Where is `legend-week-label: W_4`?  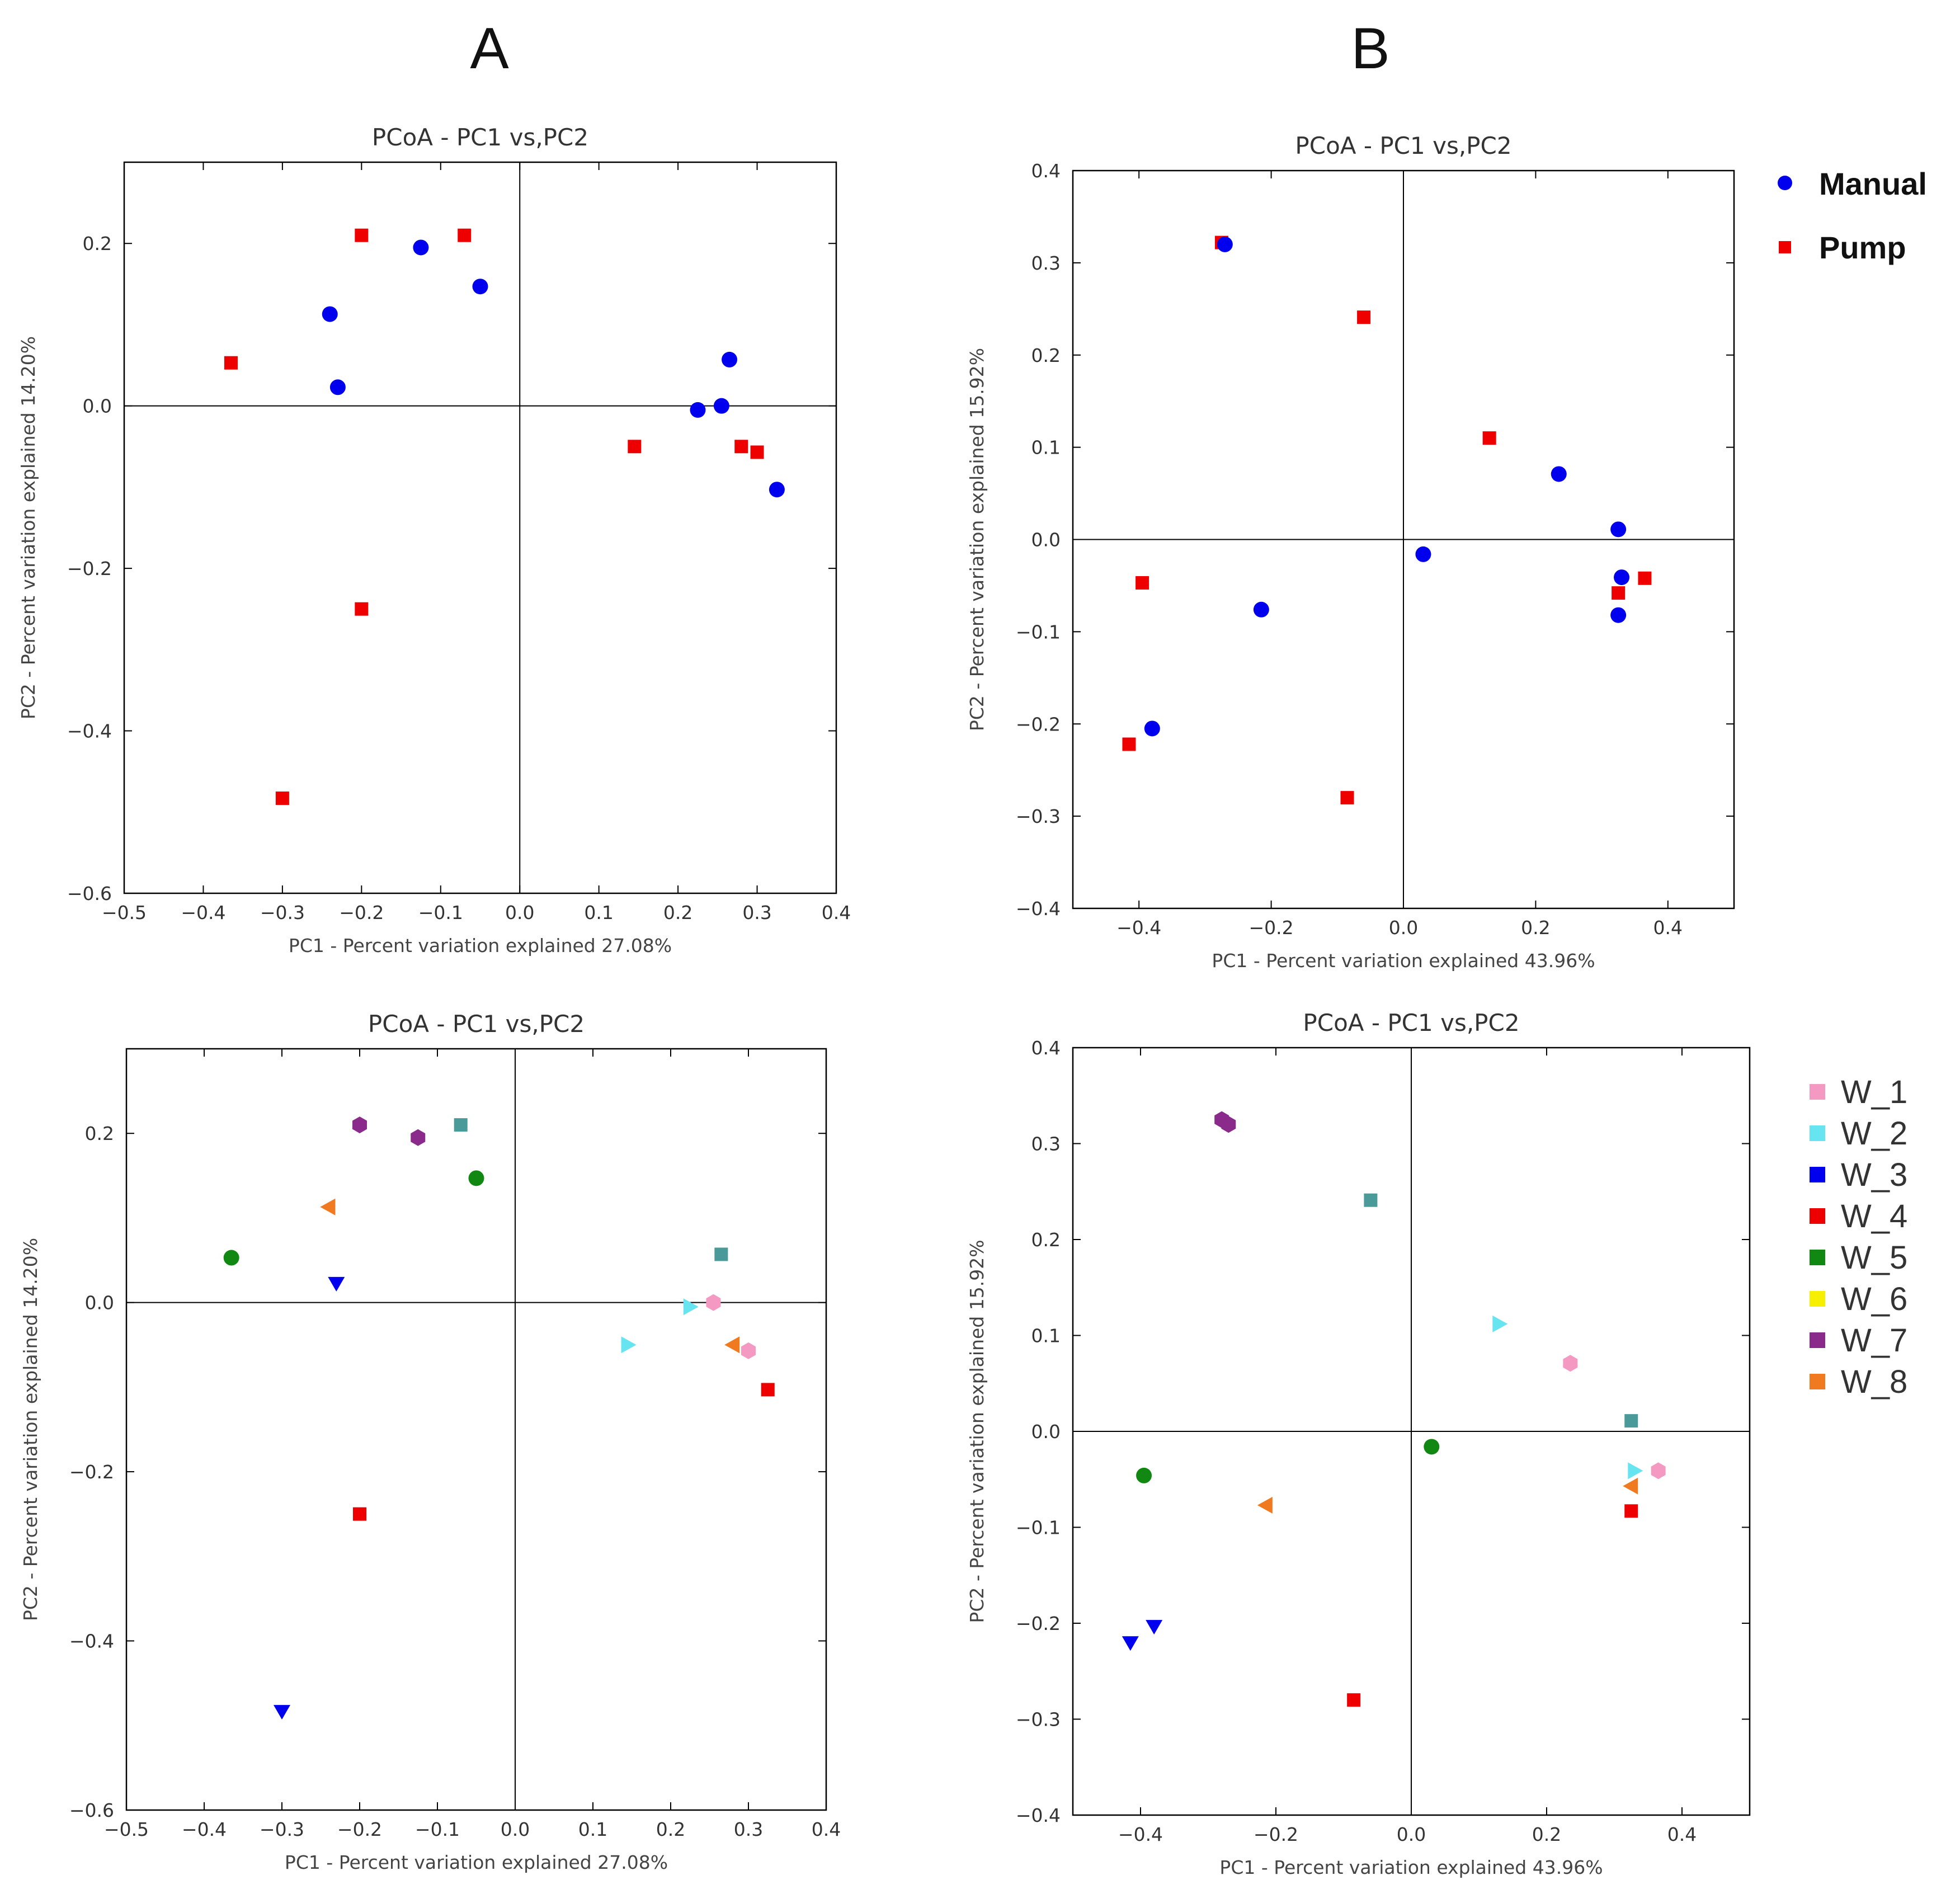
legend-week-label: W_4 is located at coordinates (1874, 1216).